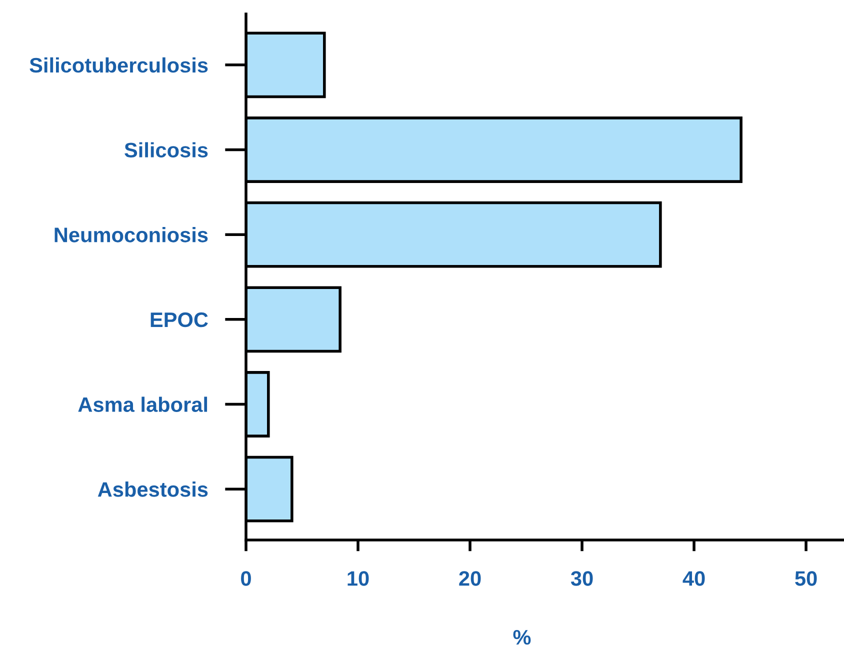 This screenshot has height=659, width=844. I want to click on x-tick-label: 50, so click(806, 578).